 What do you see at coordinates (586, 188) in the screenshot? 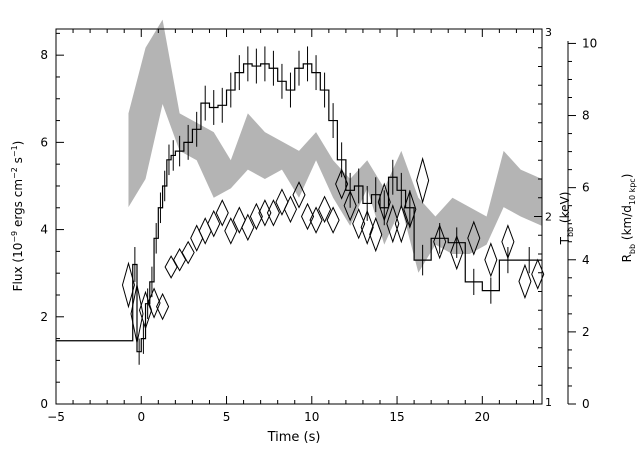
I see `radius-tick-label: 6` at bounding box center [586, 188].